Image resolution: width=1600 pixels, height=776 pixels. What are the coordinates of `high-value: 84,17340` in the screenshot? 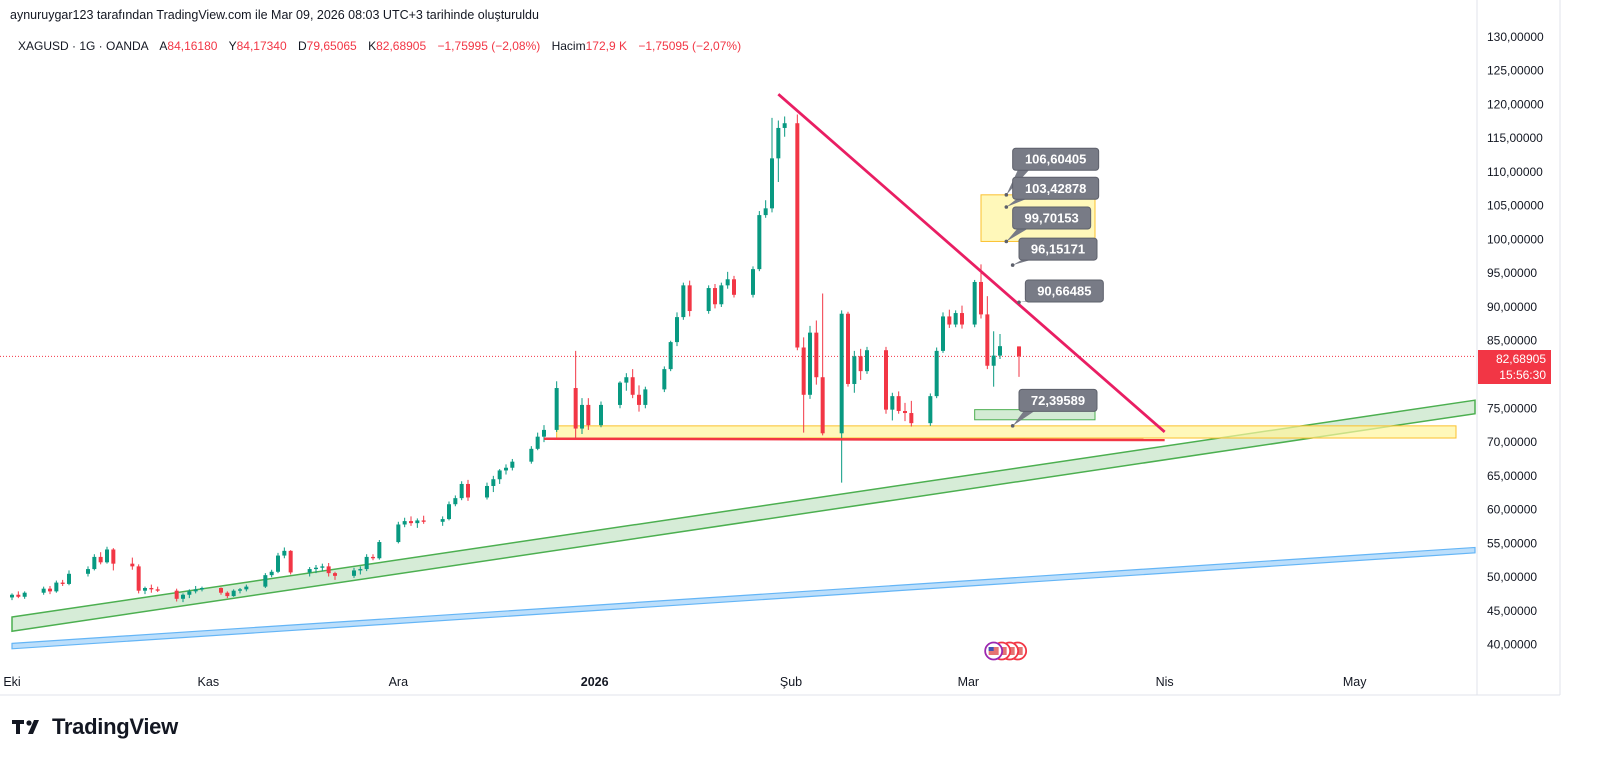 It's located at (261, 46).